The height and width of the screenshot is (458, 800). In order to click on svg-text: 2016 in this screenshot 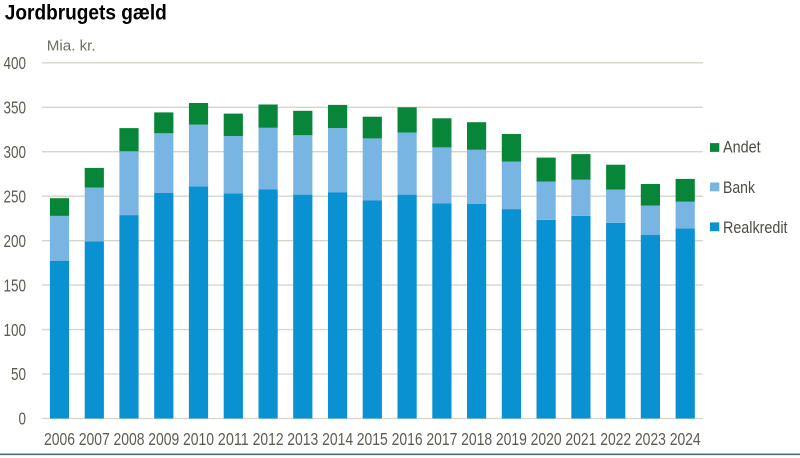, I will do `click(407, 439)`.